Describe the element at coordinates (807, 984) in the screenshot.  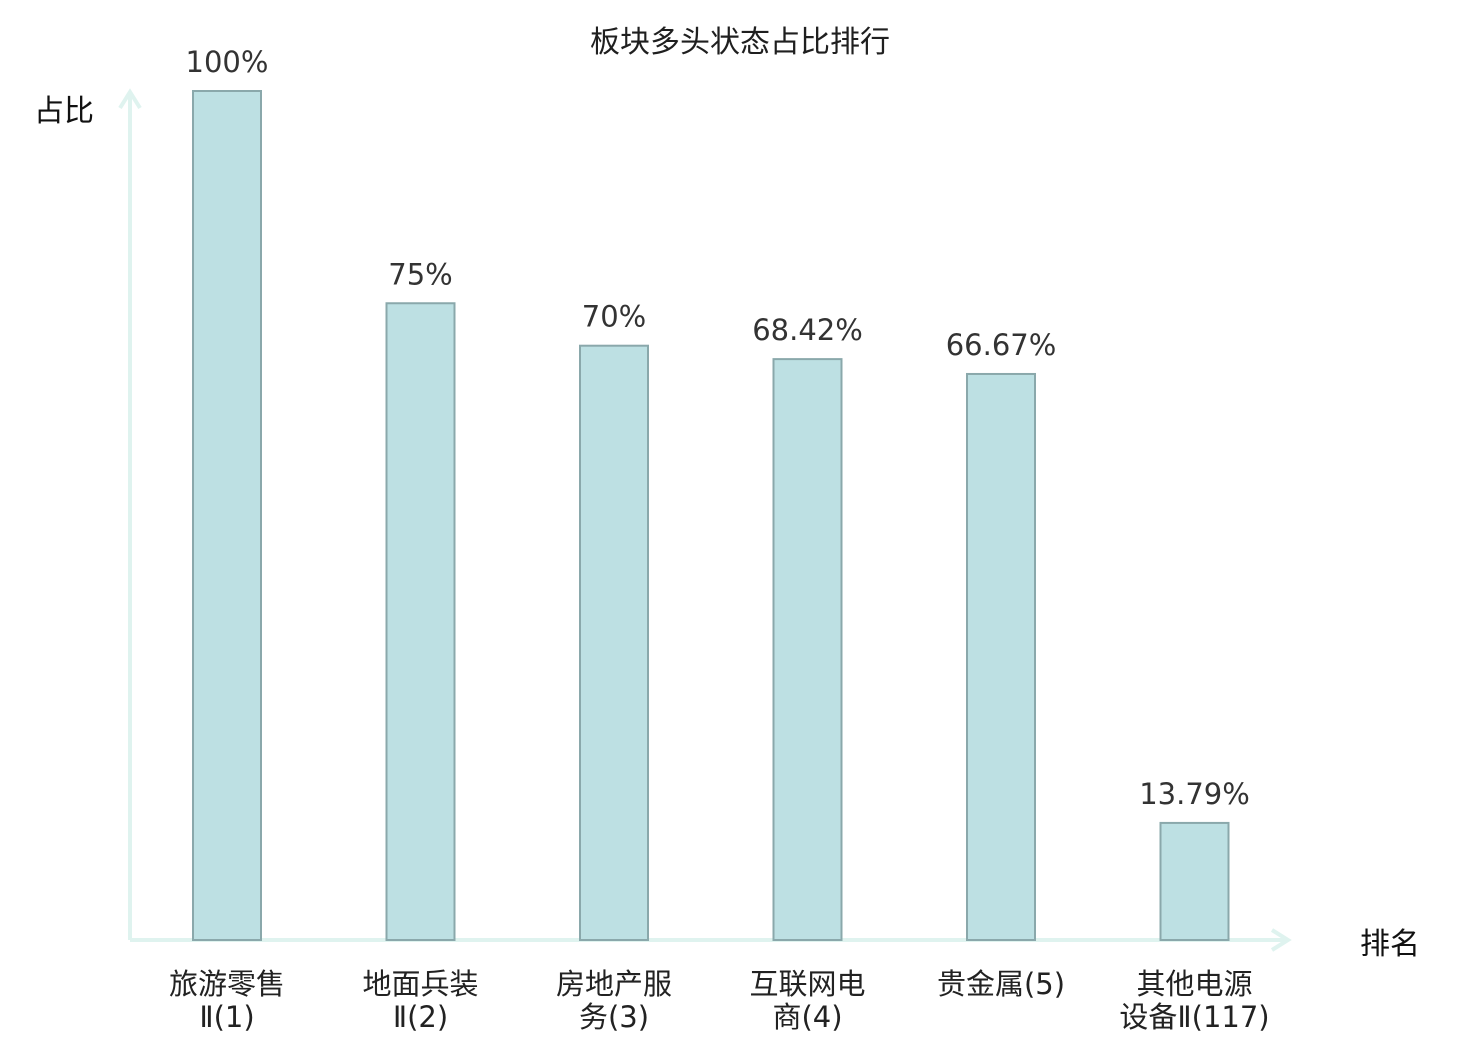
I see `category-label-line: 互联网电` at that location.